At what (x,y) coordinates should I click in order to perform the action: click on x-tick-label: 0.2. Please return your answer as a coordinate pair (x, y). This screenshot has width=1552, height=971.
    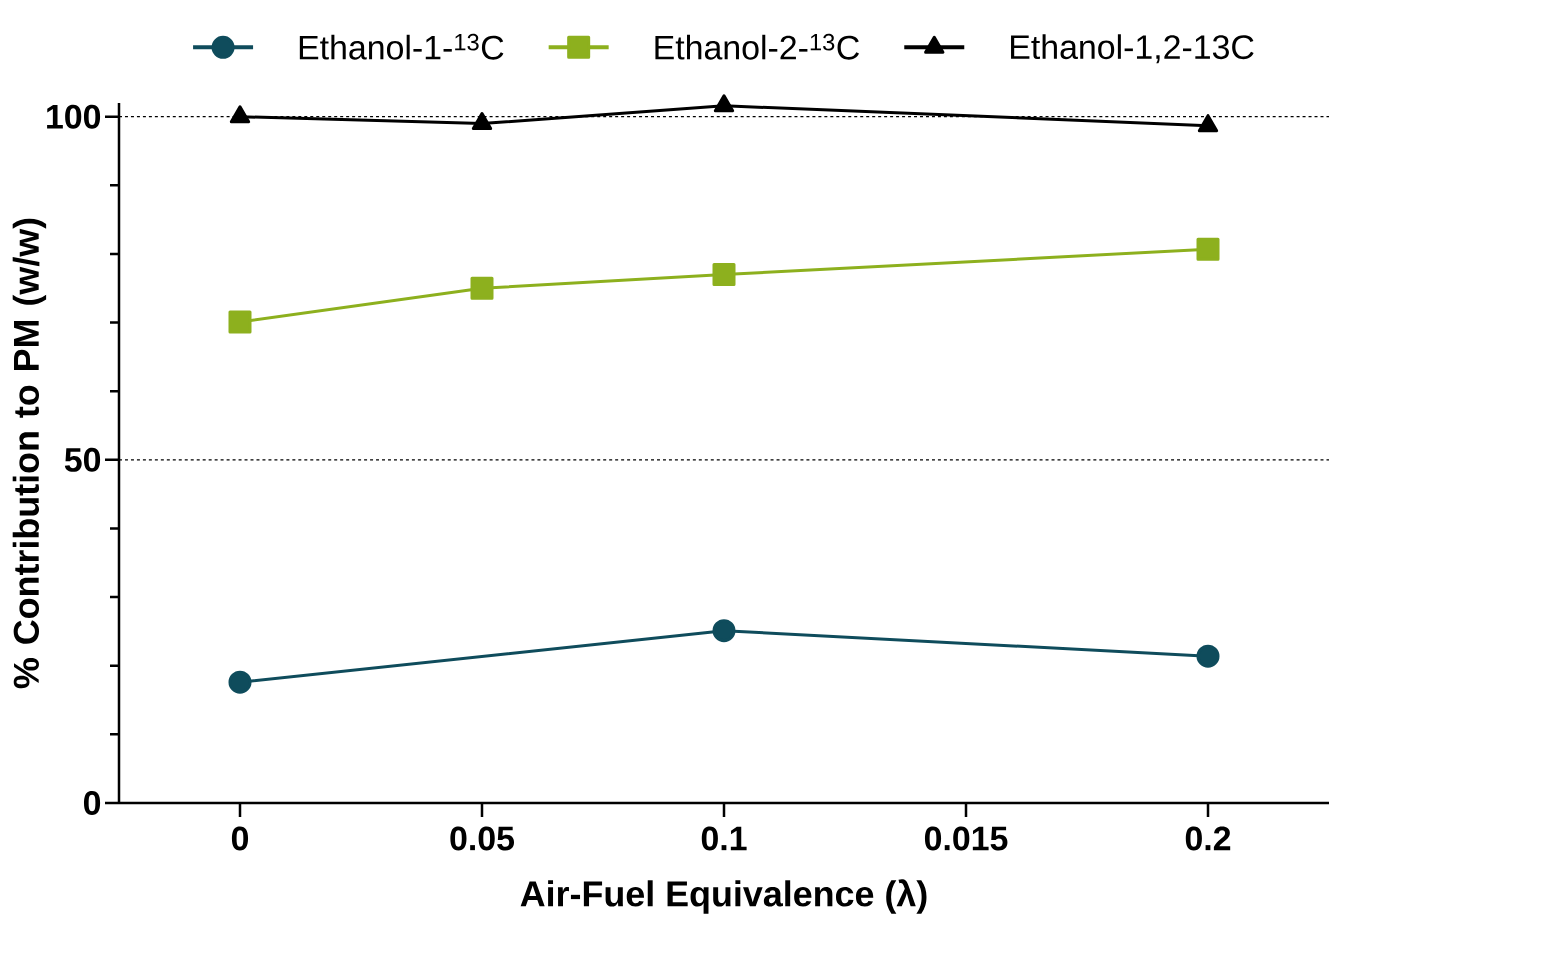
    Looking at the image, I should click on (1208, 838).